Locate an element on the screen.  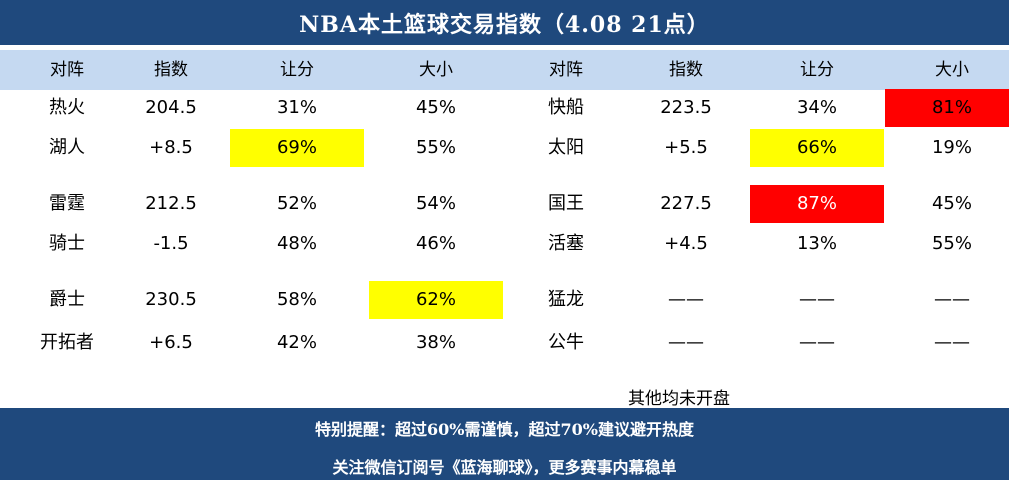
table-cell: 猛龙 is located at coordinates (566, 299).